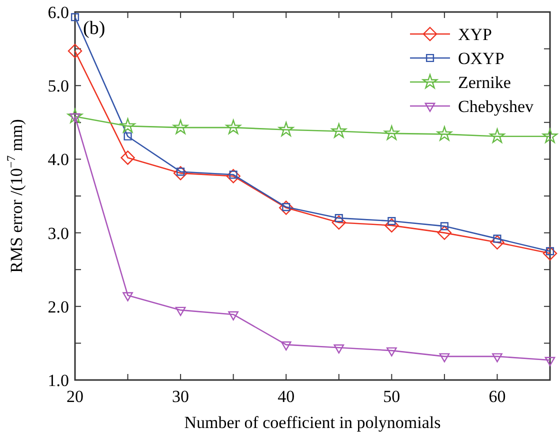 The height and width of the screenshot is (438, 560). What do you see at coordinates (391, 396) in the screenshot?
I see `x-tick-label: 50` at bounding box center [391, 396].